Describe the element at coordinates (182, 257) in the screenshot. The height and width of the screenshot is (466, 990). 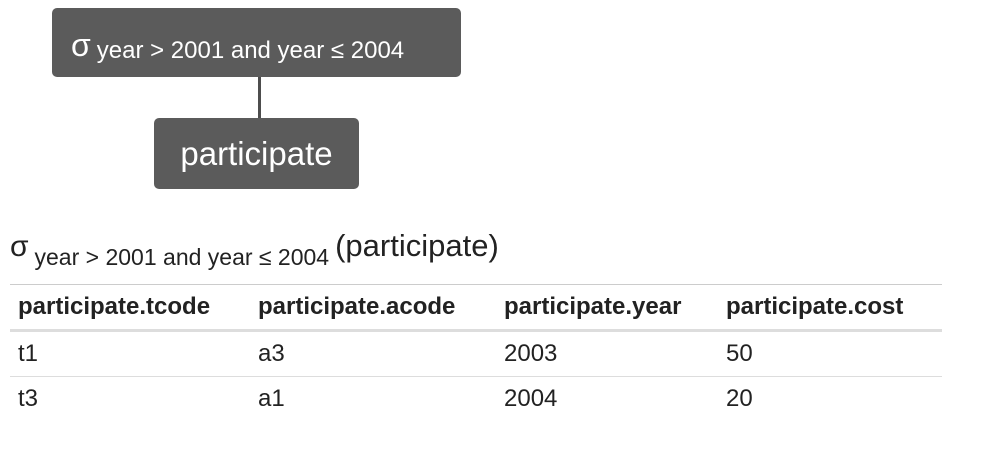
I see `expression-condition: year > 2001 and year ≤ 2004` at that location.